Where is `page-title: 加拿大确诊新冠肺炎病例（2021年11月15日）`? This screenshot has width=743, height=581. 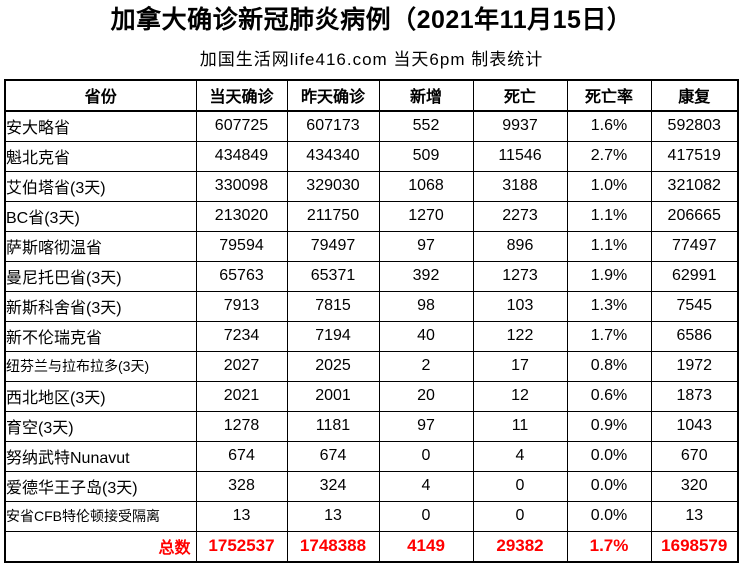 page-title: 加拿大确诊新冠肺炎病例（2021年11月15日） is located at coordinates (371, 20).